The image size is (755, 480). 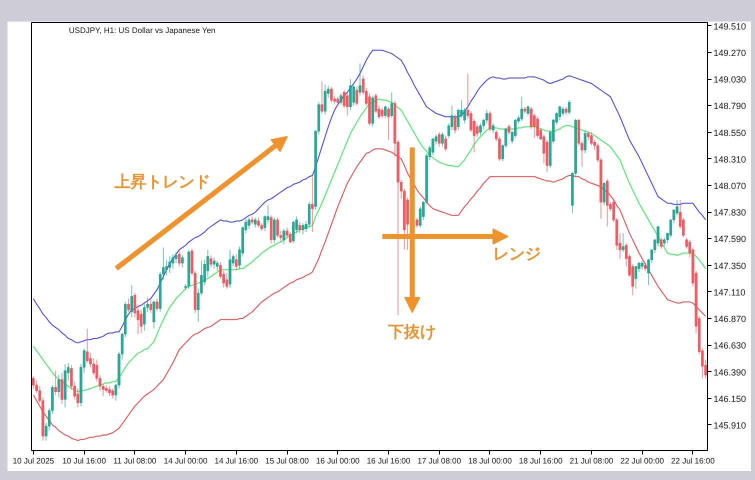 I want to click on x-tick-label: 18 Jul 00:00, so click(x=490, y=461).